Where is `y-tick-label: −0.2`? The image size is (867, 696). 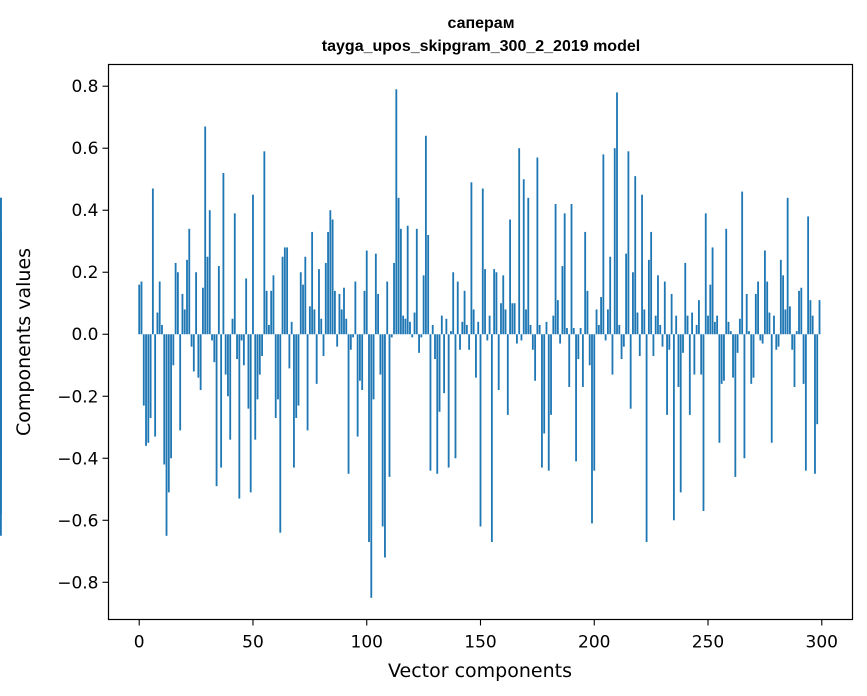
y-tick-label: −0.2 is located at coordinates (77, 397).